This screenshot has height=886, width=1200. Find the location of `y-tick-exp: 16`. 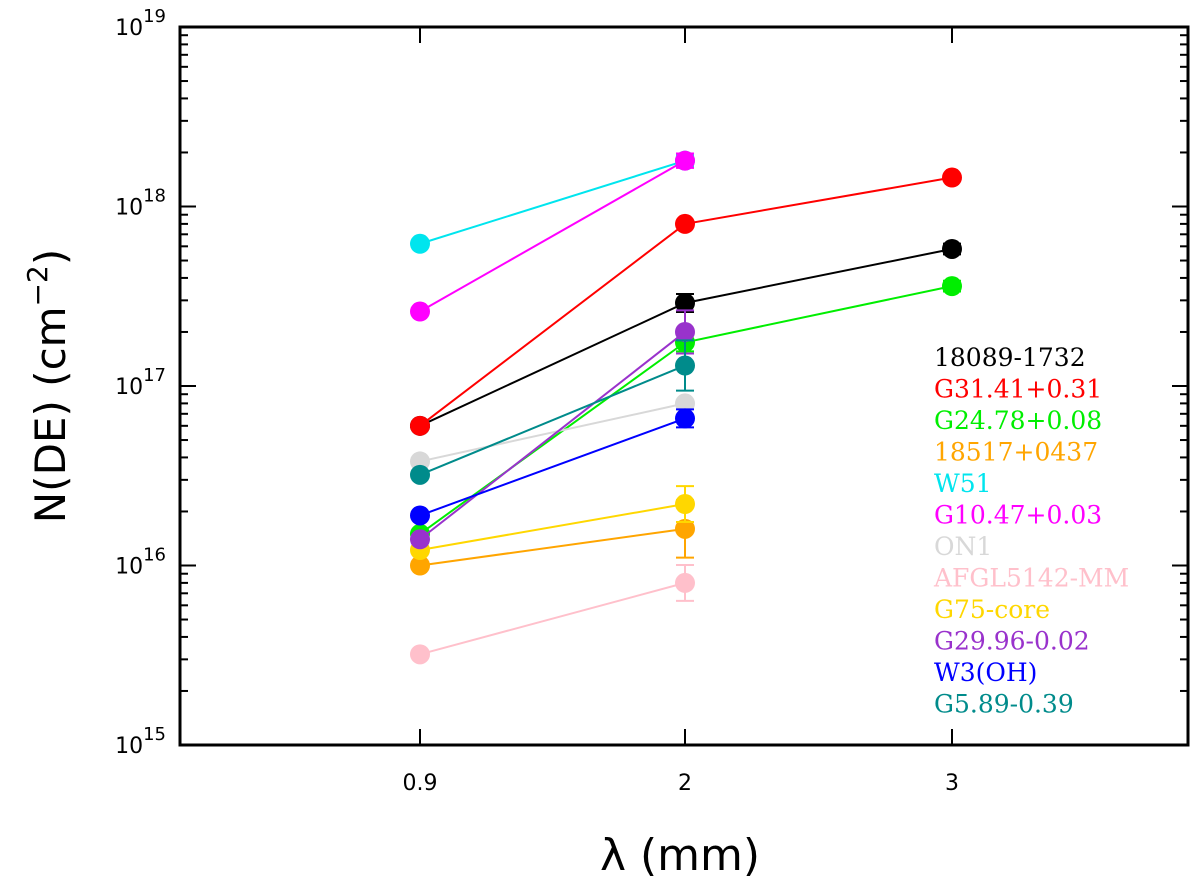

y-tick-exp: 16 is located at coordinates (154, 555).